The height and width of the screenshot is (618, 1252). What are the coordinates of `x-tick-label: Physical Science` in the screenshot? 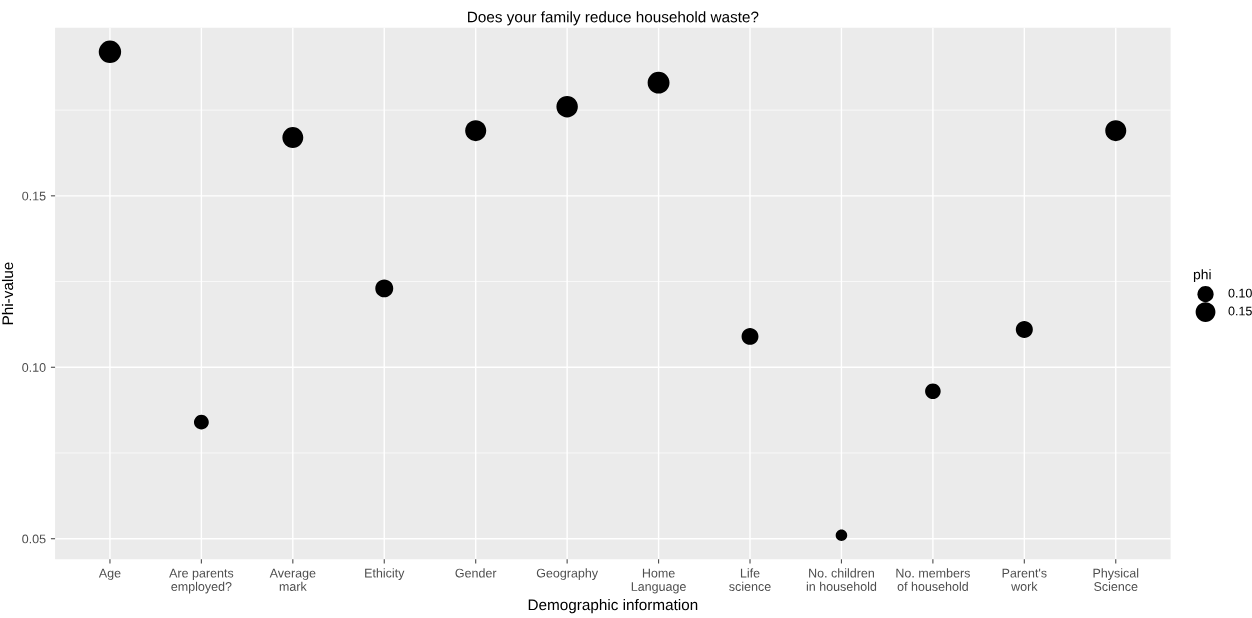 It's located at (1116, 579).